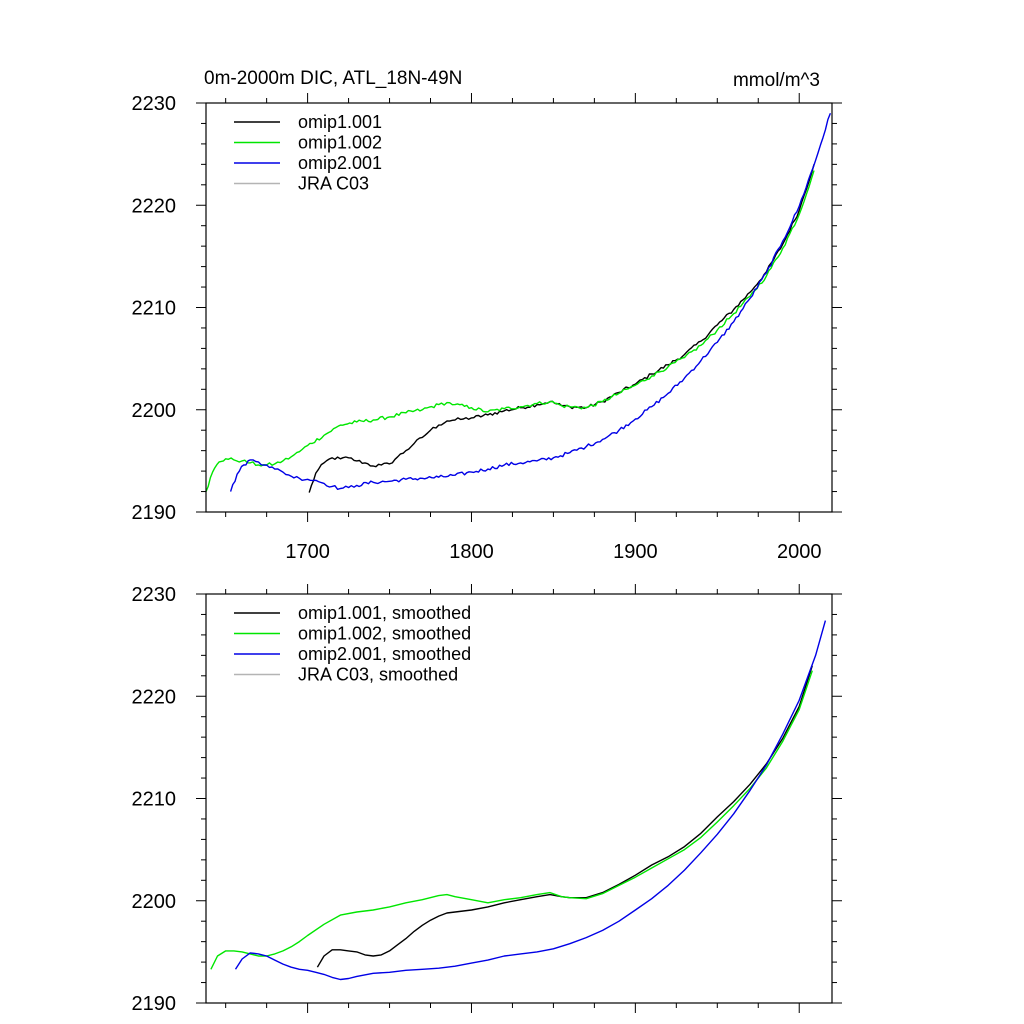  What do you see at coordinates (333, 78) in the screenshot?
I see `chart-title: 0m-2000m DIC, ATL_18N-49N` at bounding box center [333, 78].